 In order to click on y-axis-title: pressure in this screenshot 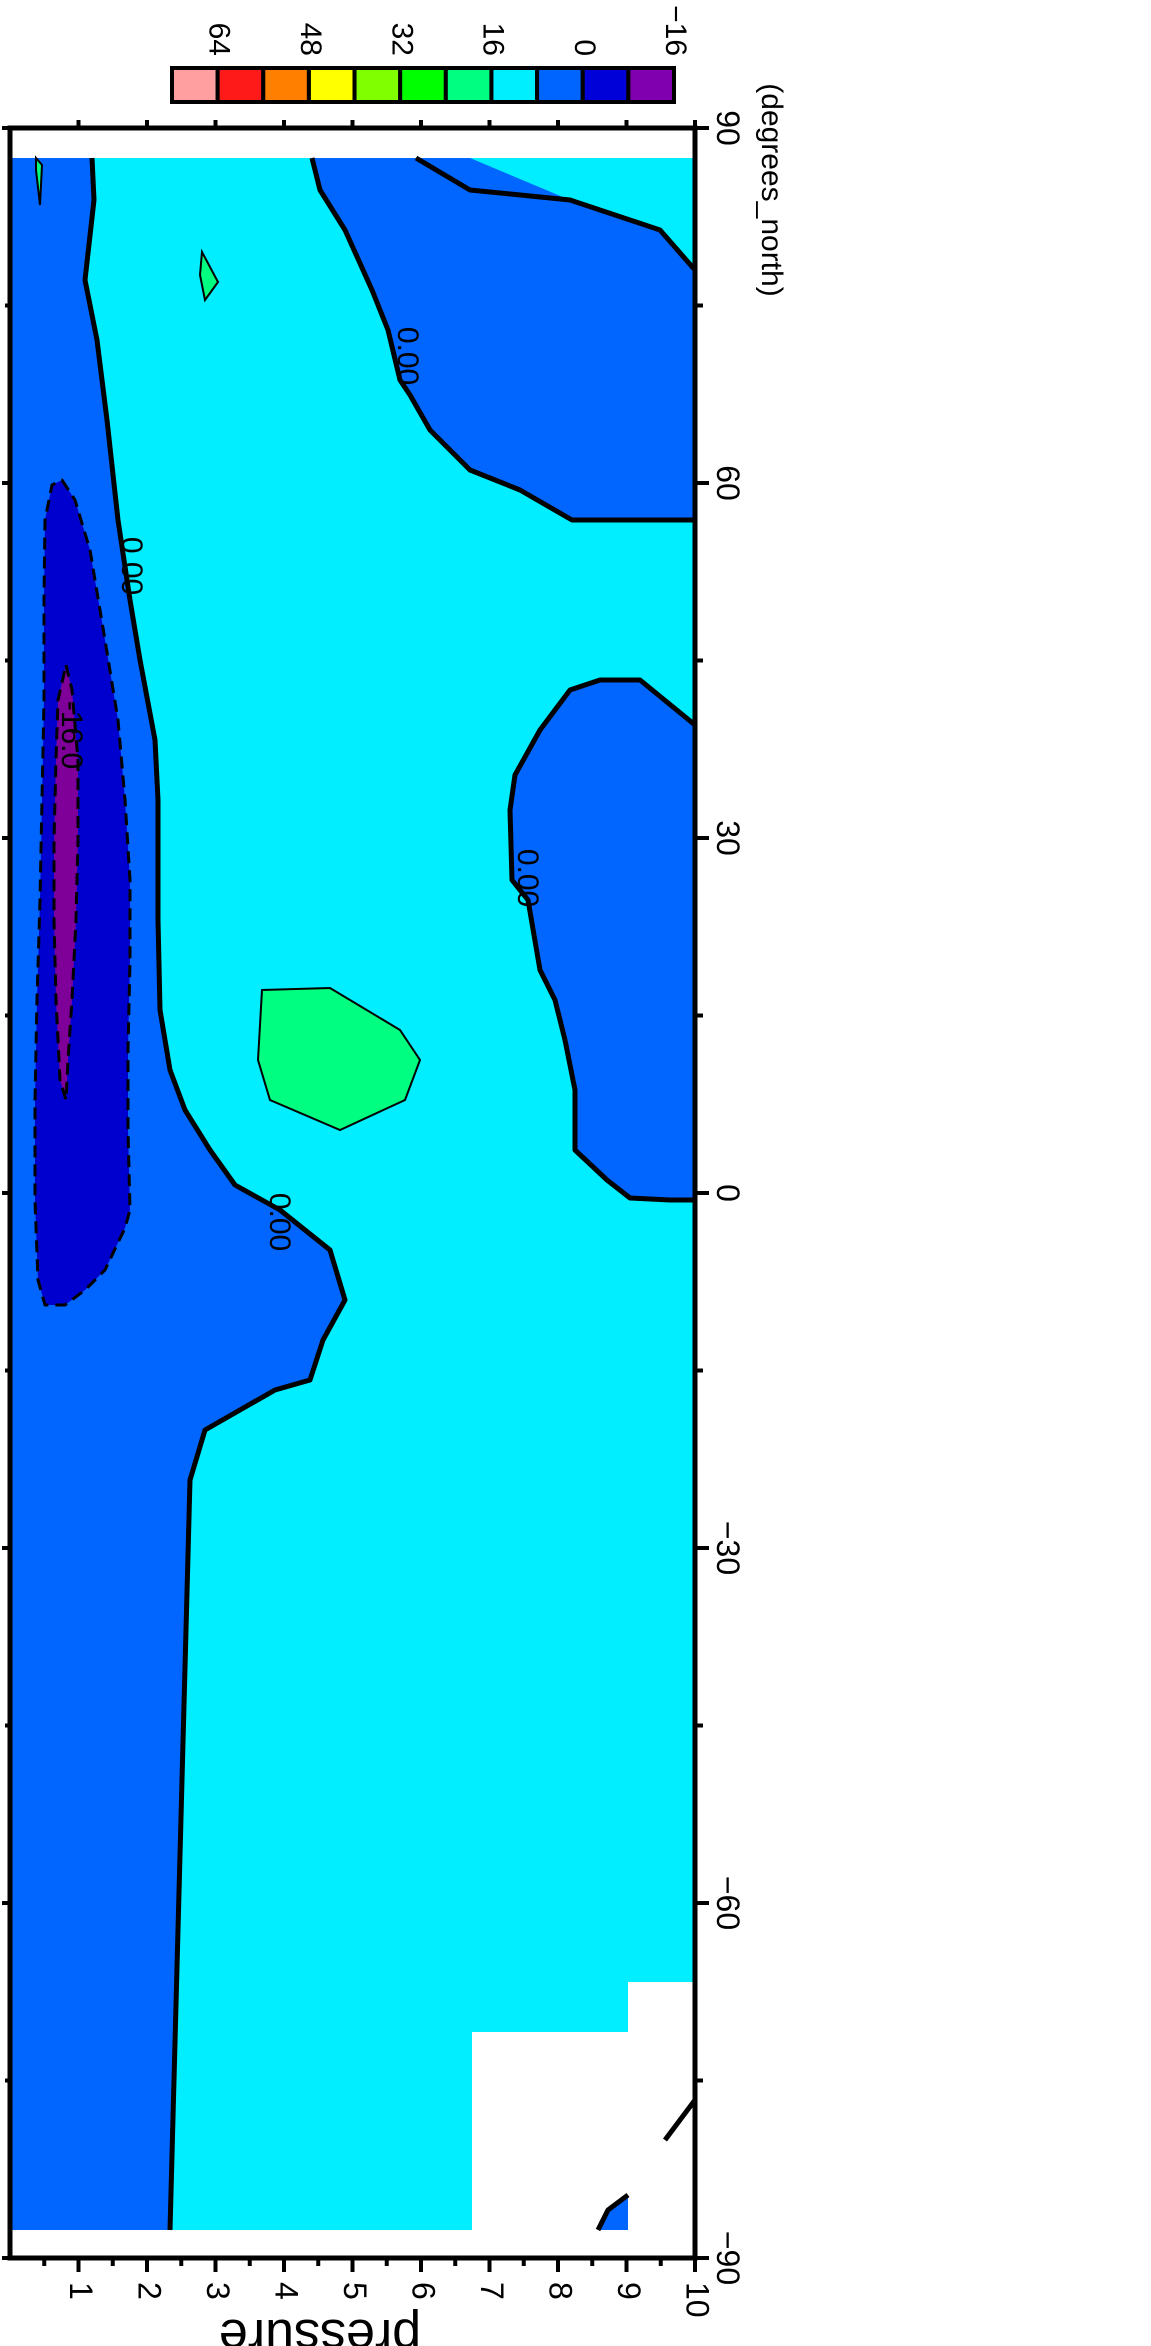, I will do `click(320, 2327)`.